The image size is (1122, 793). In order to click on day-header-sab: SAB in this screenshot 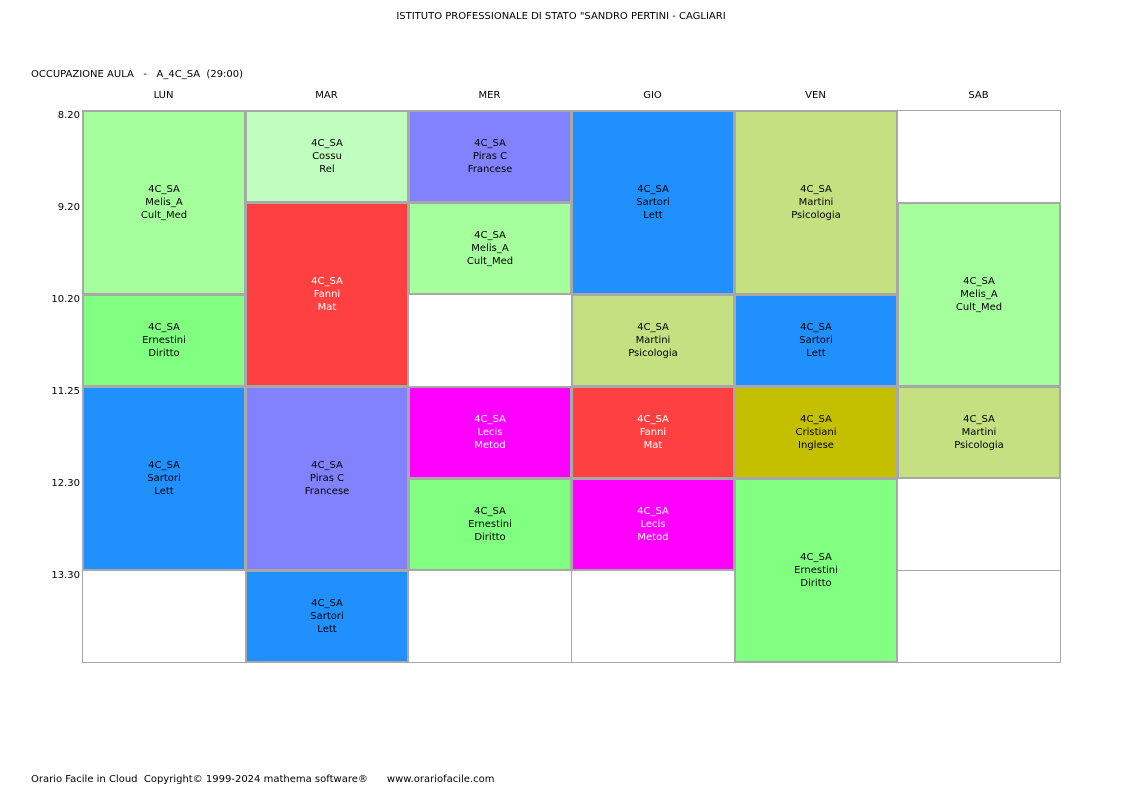, I will do `click(978, 95)`.